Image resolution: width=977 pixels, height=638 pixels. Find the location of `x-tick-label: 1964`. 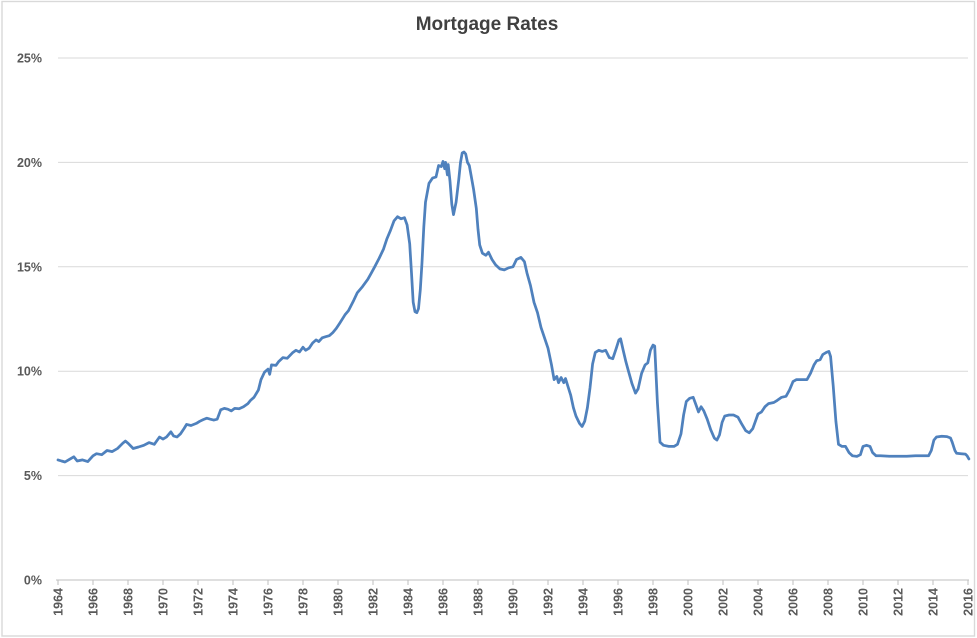

x-tick-label: 1964 is located at coordinates (59, 602).